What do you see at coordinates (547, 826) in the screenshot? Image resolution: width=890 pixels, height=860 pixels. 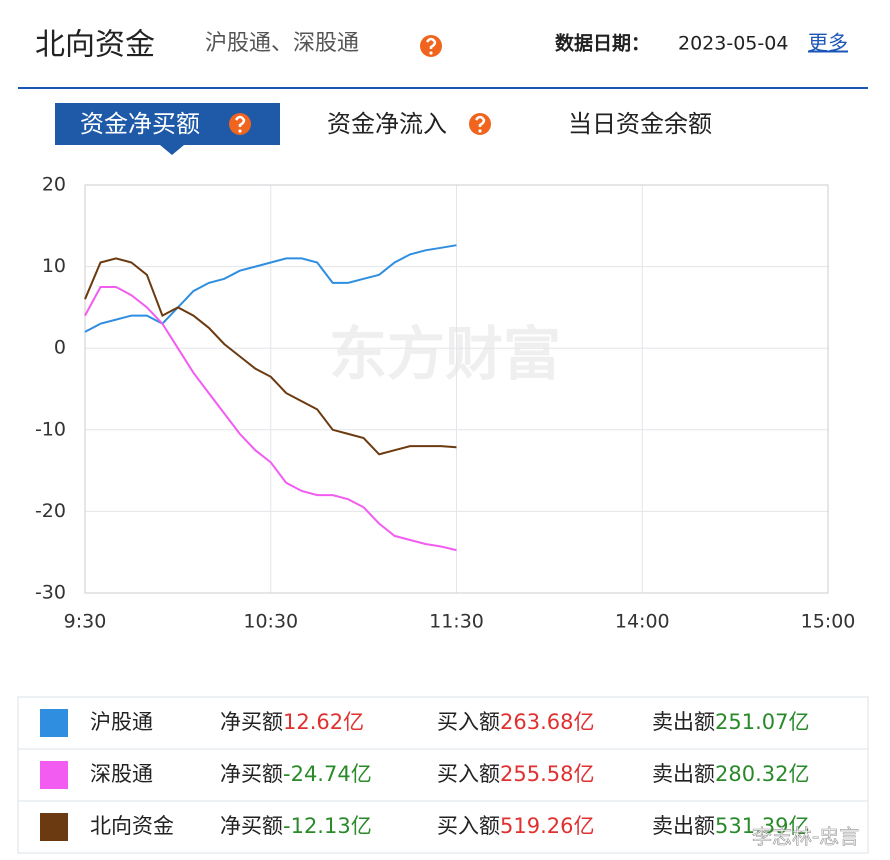 I see `table-value: 519.26亿` at bounding box center [547, 826].